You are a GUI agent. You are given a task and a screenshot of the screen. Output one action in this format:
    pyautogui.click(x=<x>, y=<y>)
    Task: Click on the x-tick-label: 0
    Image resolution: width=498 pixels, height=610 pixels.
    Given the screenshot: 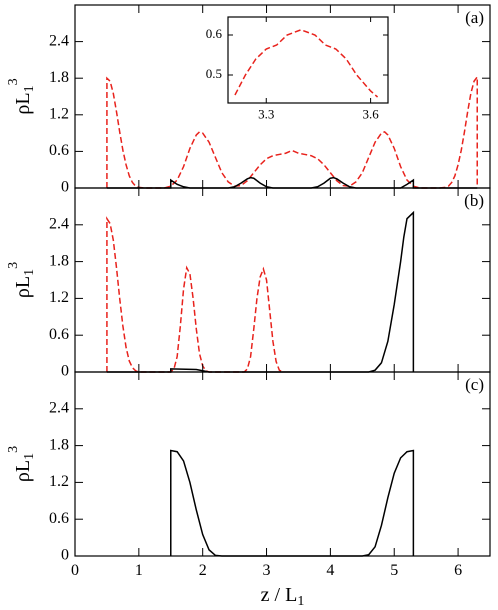 What is the action you would take?
    pyautogui.click(x=75, y=570)
    